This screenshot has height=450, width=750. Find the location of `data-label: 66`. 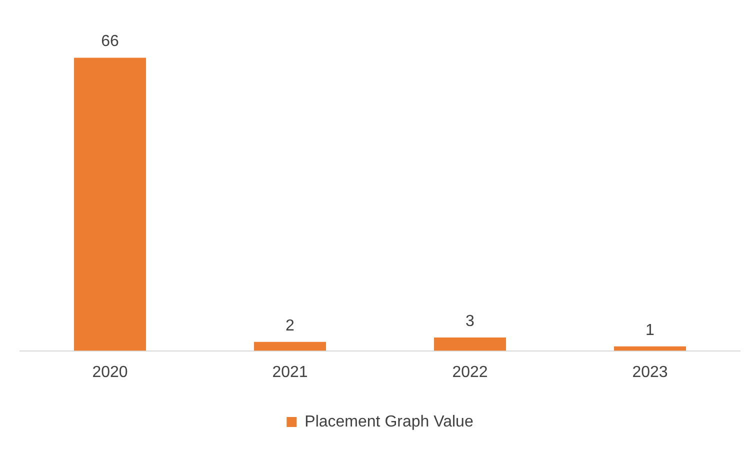

data-label: 66 is located at coordinates (110, 41).